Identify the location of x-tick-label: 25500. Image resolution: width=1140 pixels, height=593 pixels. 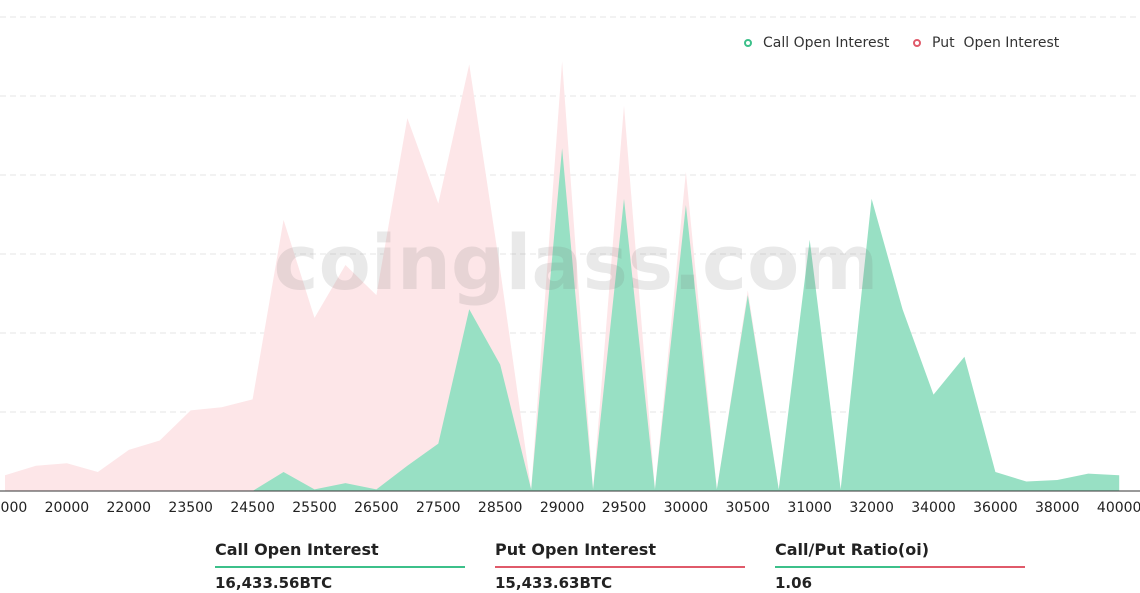
(314, 508).